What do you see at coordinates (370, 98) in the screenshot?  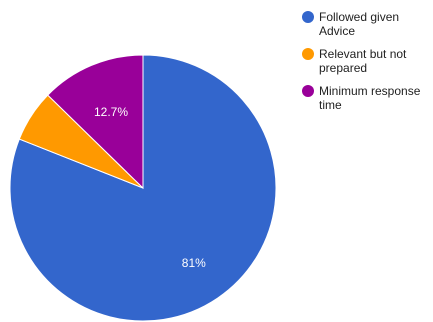 I see `legend-label-minimum-response-time: Minimum response time` at bounding box center [370, 98].